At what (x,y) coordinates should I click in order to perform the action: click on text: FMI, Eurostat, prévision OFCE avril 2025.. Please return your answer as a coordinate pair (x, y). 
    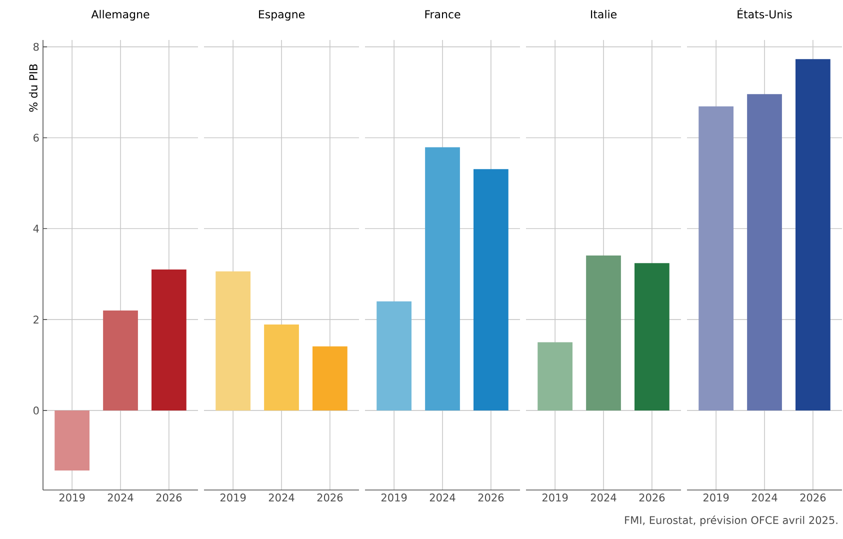
    Looking at the image, I should click on (731, 521).